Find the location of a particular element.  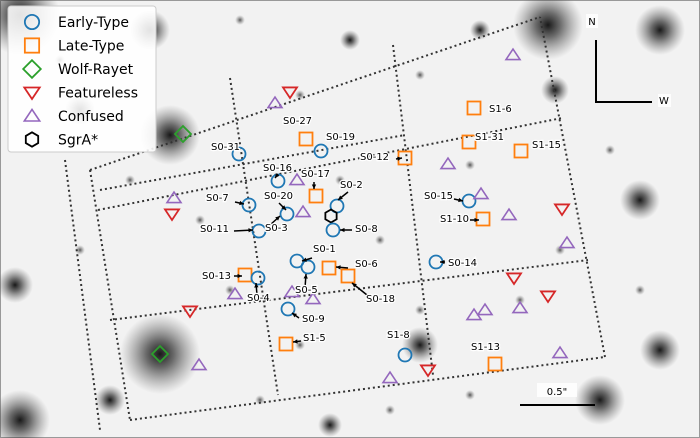

scale-bar-label: 0.5" is located at coordinates (557, 392).